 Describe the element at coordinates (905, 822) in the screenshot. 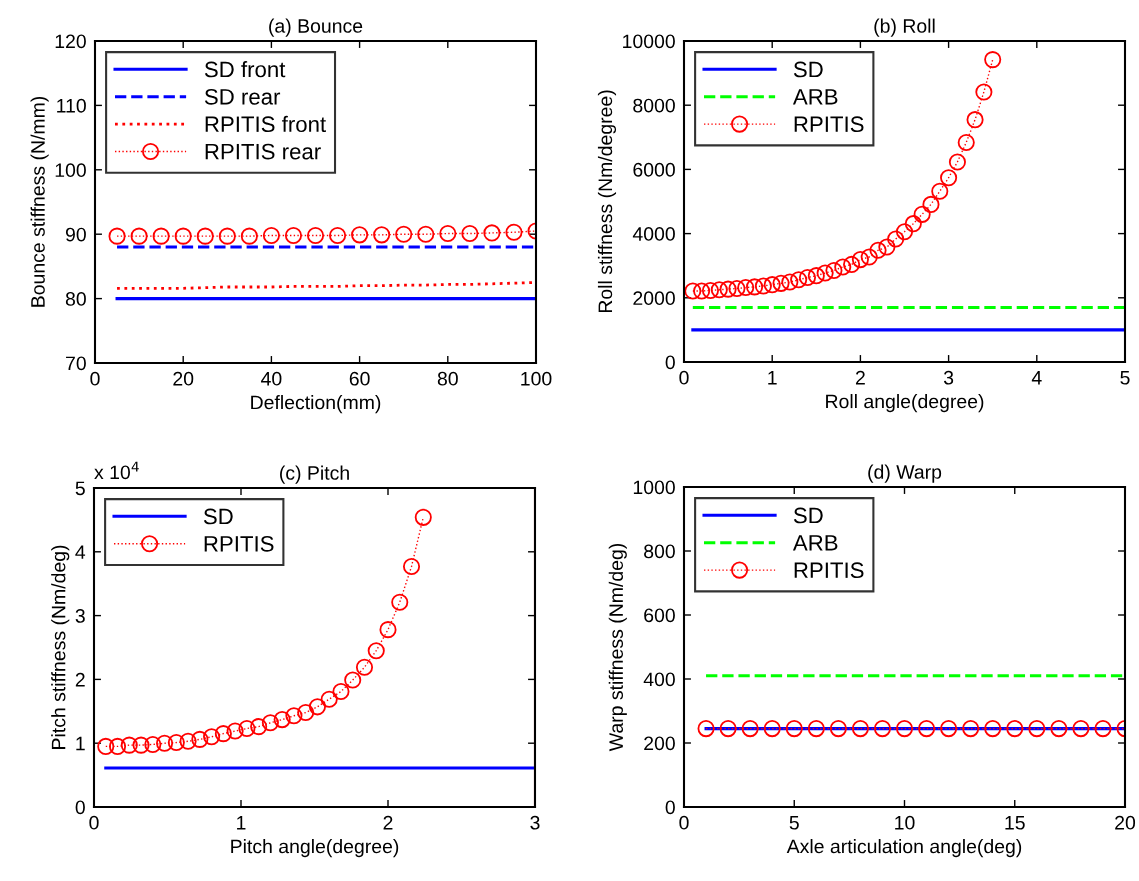

I see `x-tick-label: 10` at that location.